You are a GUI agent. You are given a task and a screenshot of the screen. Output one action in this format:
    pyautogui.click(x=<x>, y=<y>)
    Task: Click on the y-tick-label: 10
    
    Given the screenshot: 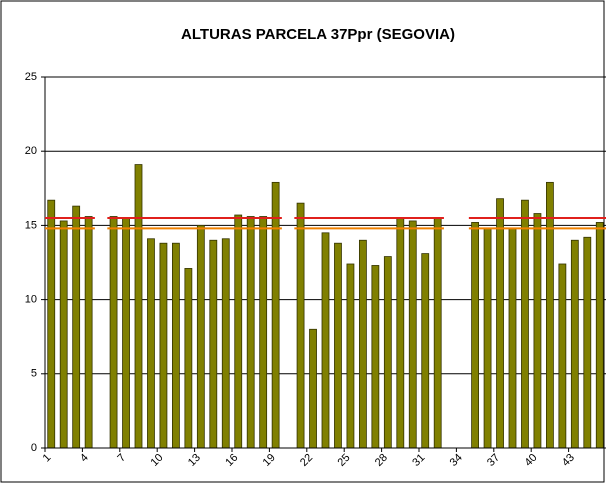 What is the action you would take?
    pyautogui.click(x=31, y=300)
    